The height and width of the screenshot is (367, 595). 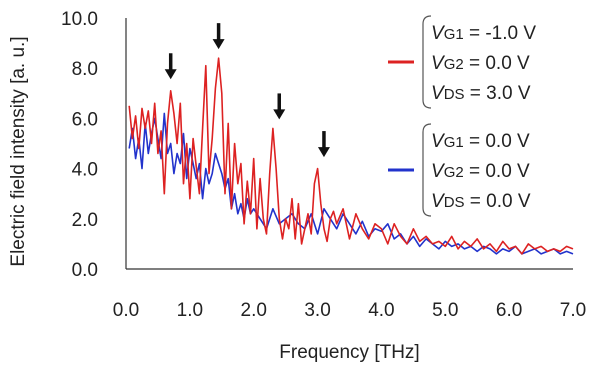 What do you see at coordinates (79, 145) in the screenshot?
I see `y-tick-labels: 0.0 2.0 4.0 6.0 8.0 10.0` at bounding box center [79, 145].